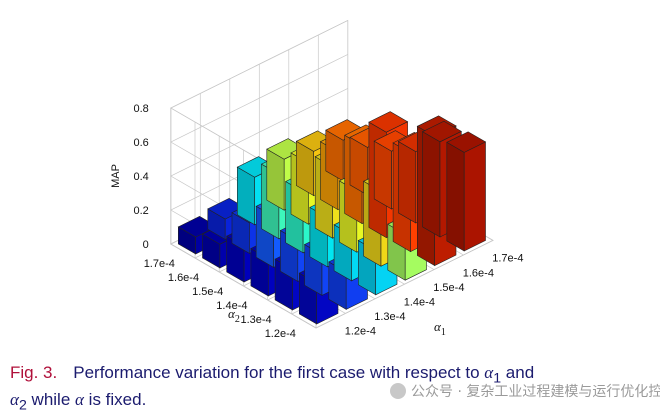 This screenshot has height=417, width=660. Describe the element at coordinates (448, 288) in the screenshot. I see `x-tick-label: 1.5e-4` at that location.